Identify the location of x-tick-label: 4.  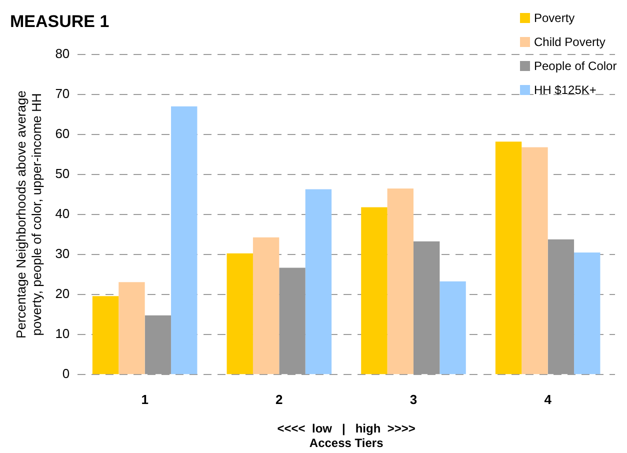
(548, 399).